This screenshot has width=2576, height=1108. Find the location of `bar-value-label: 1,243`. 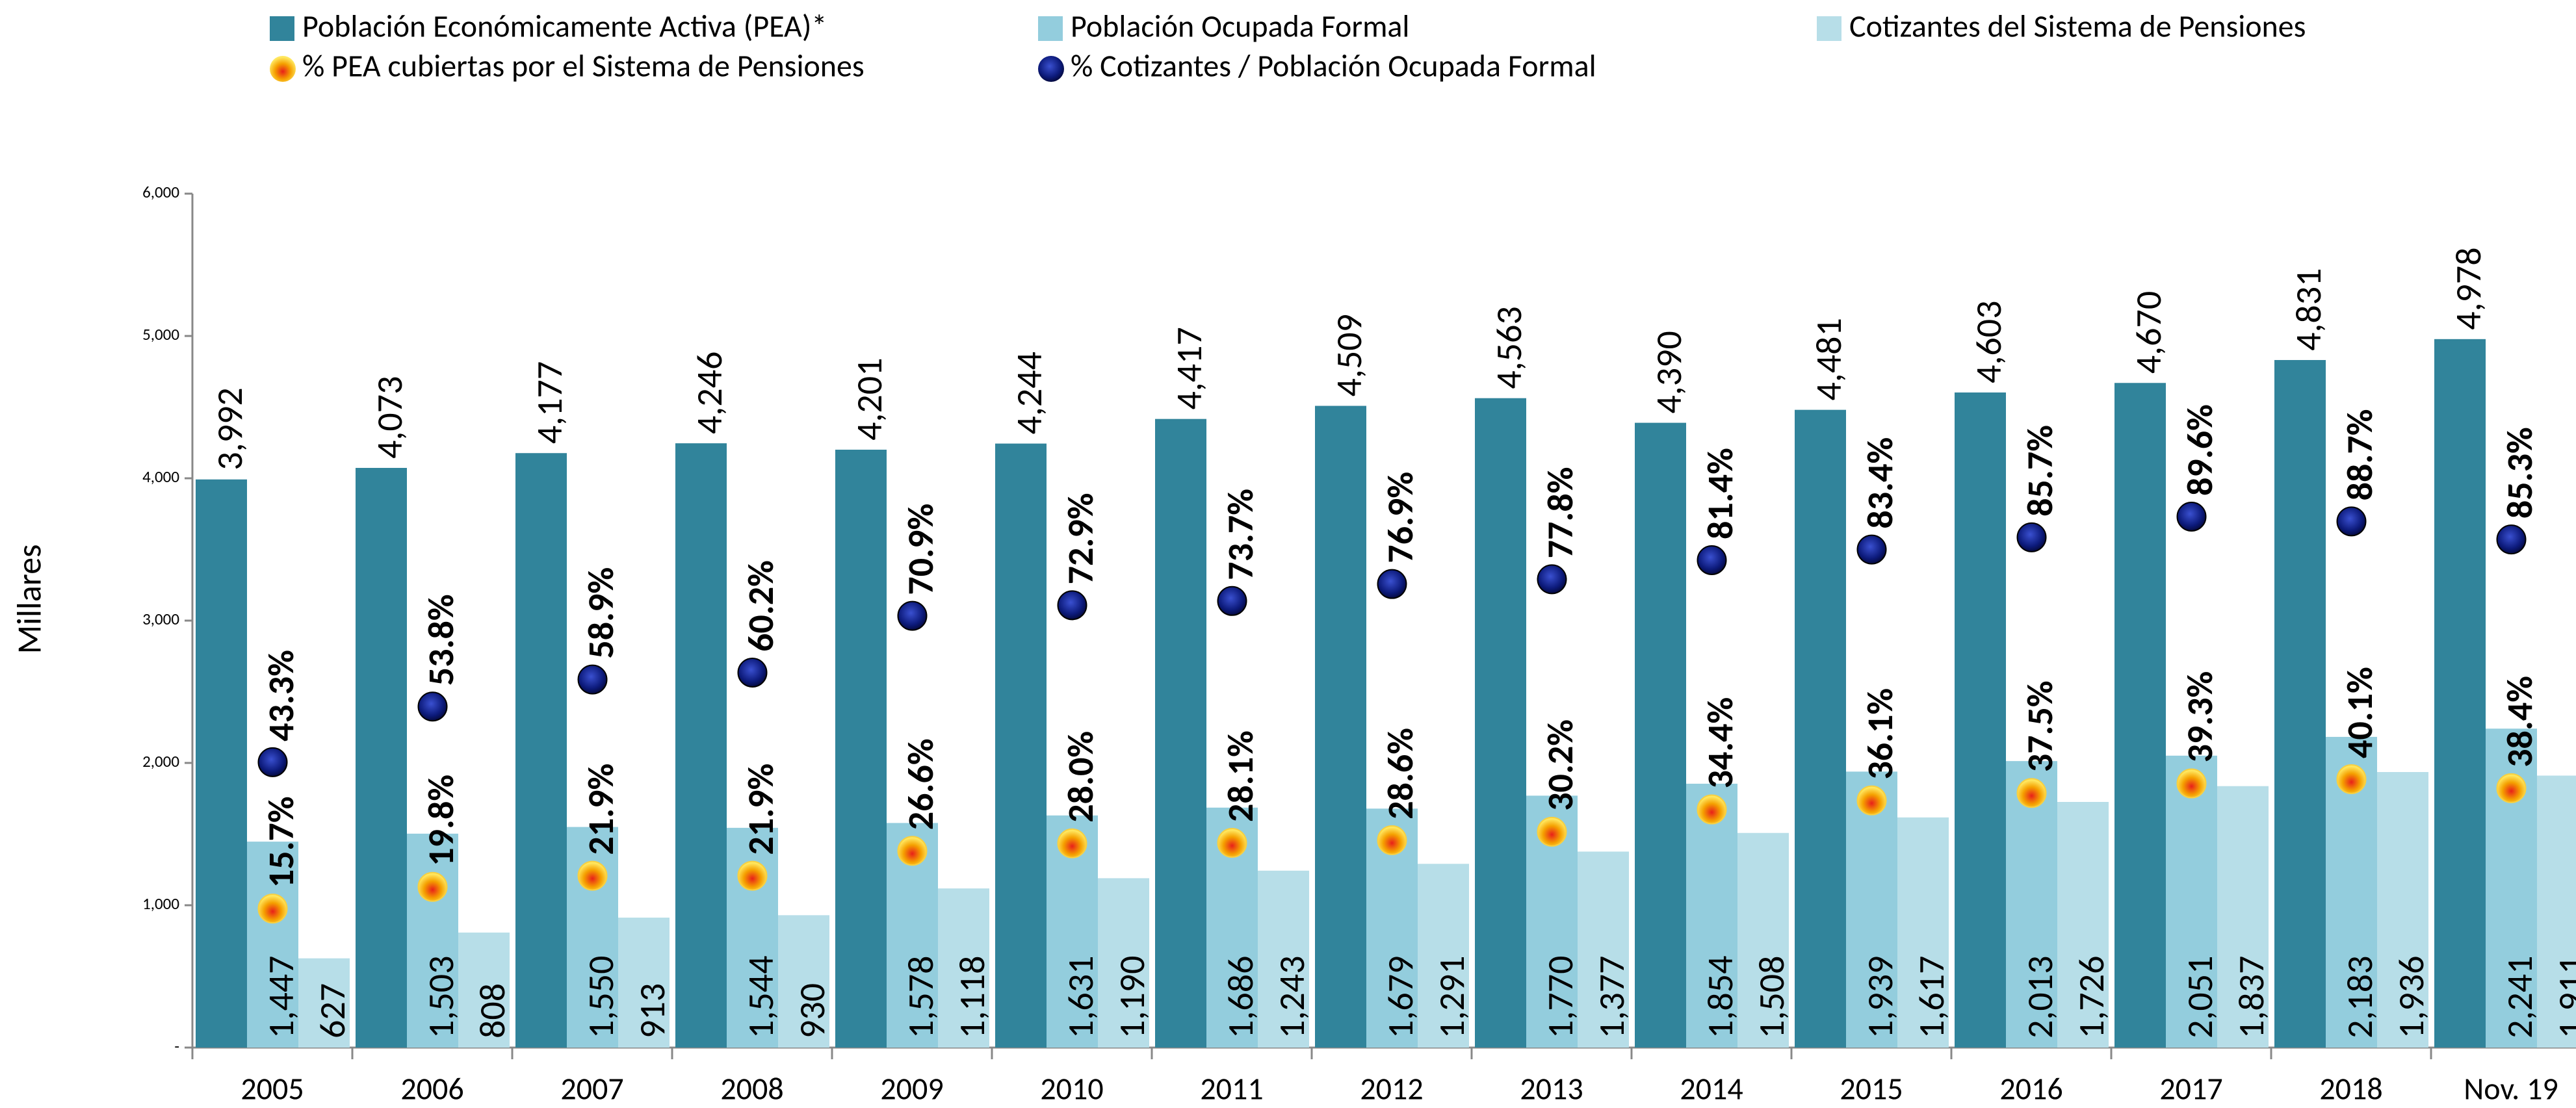

bar-value-label: 1,243 is located at coordinates (1292, 997).